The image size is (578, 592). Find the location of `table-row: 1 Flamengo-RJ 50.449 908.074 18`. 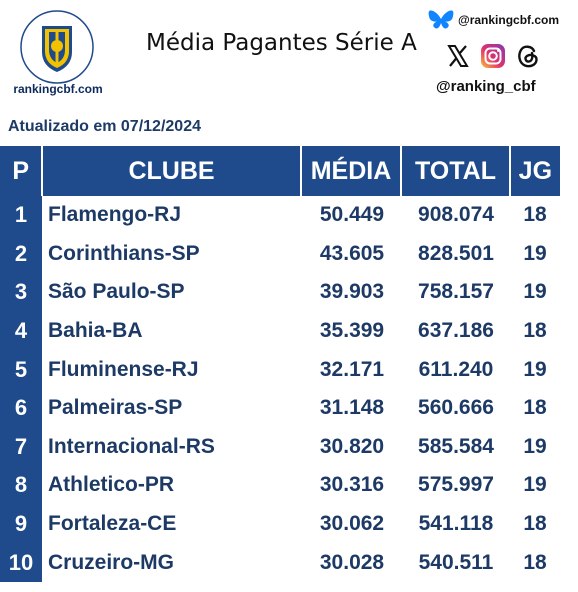

table-row: 1 Flamengo-RJ 50.449 908.074 18 is located at coordinates (280, 215).